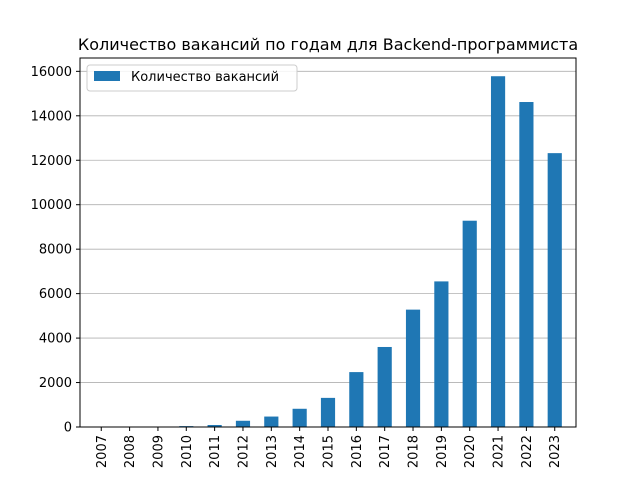 The image size is (640, 484). I want to click on legend: Количество вакансий, so click(192, 78).